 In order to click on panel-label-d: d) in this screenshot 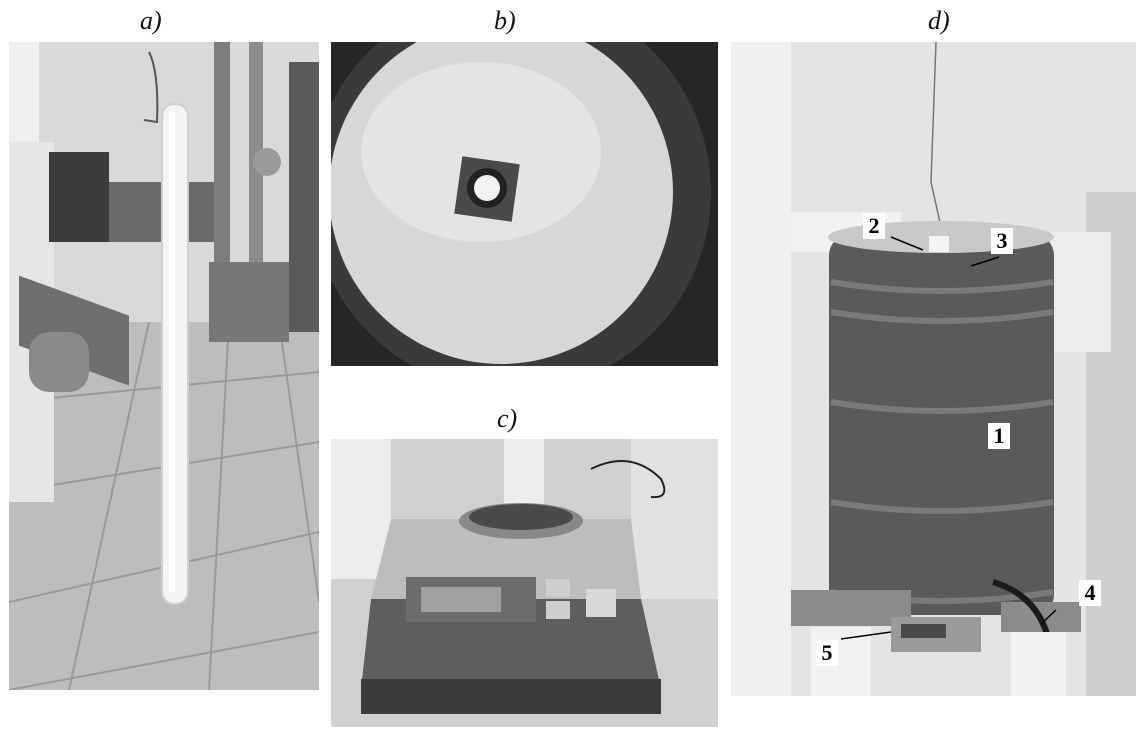, I will do `click(939, 20)`.